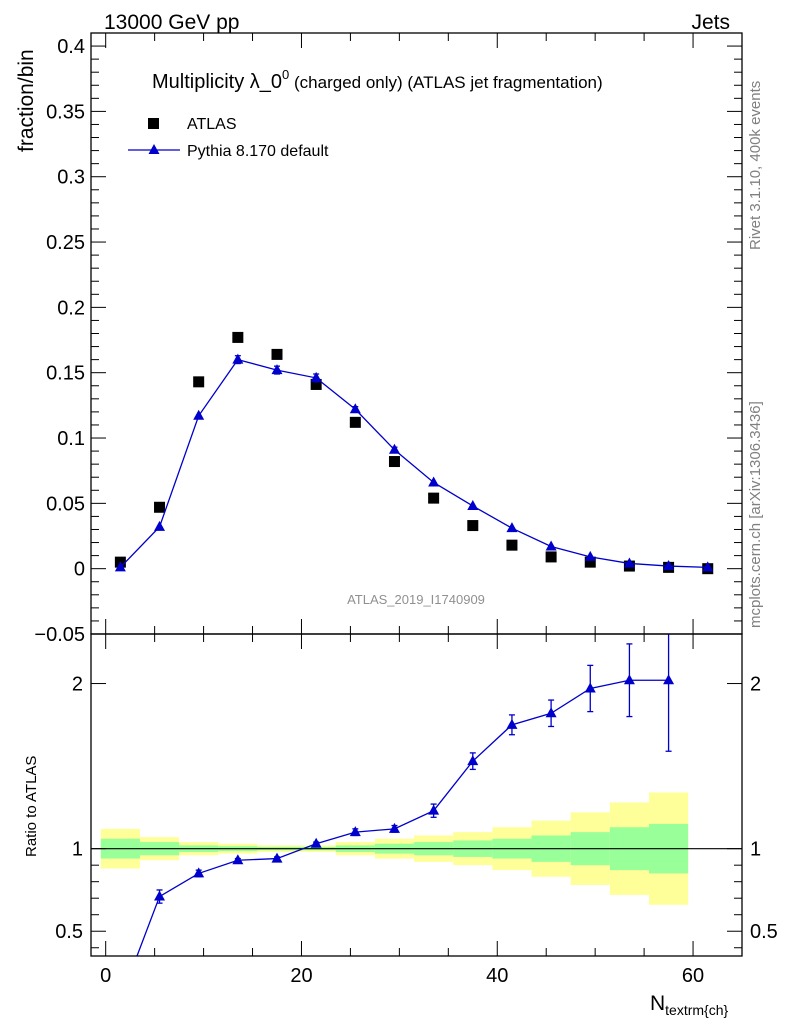 This screenshot has width=786, height=1029. Describe the element at coordinates (693, 976) in the screenshot. I see `x-tick-label: 60` at that location.